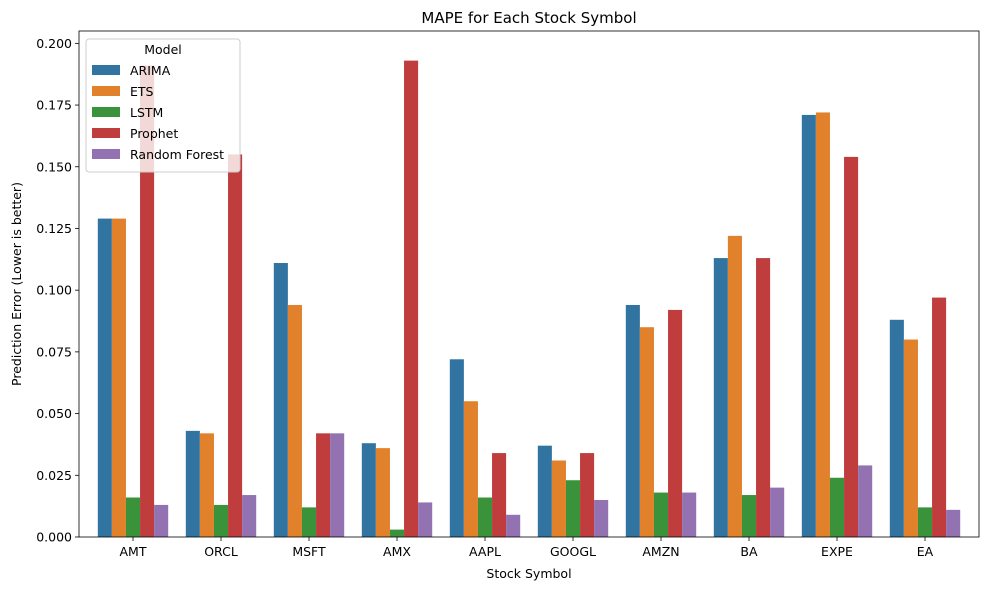  I want to click on legend-label: LSTM, so click(146, 112).